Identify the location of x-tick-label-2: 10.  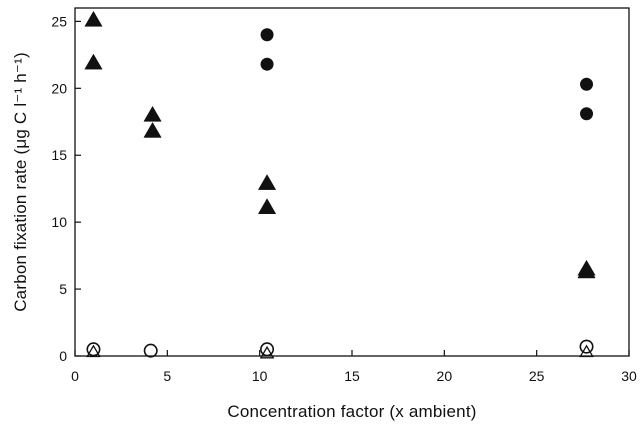
(260, 376).